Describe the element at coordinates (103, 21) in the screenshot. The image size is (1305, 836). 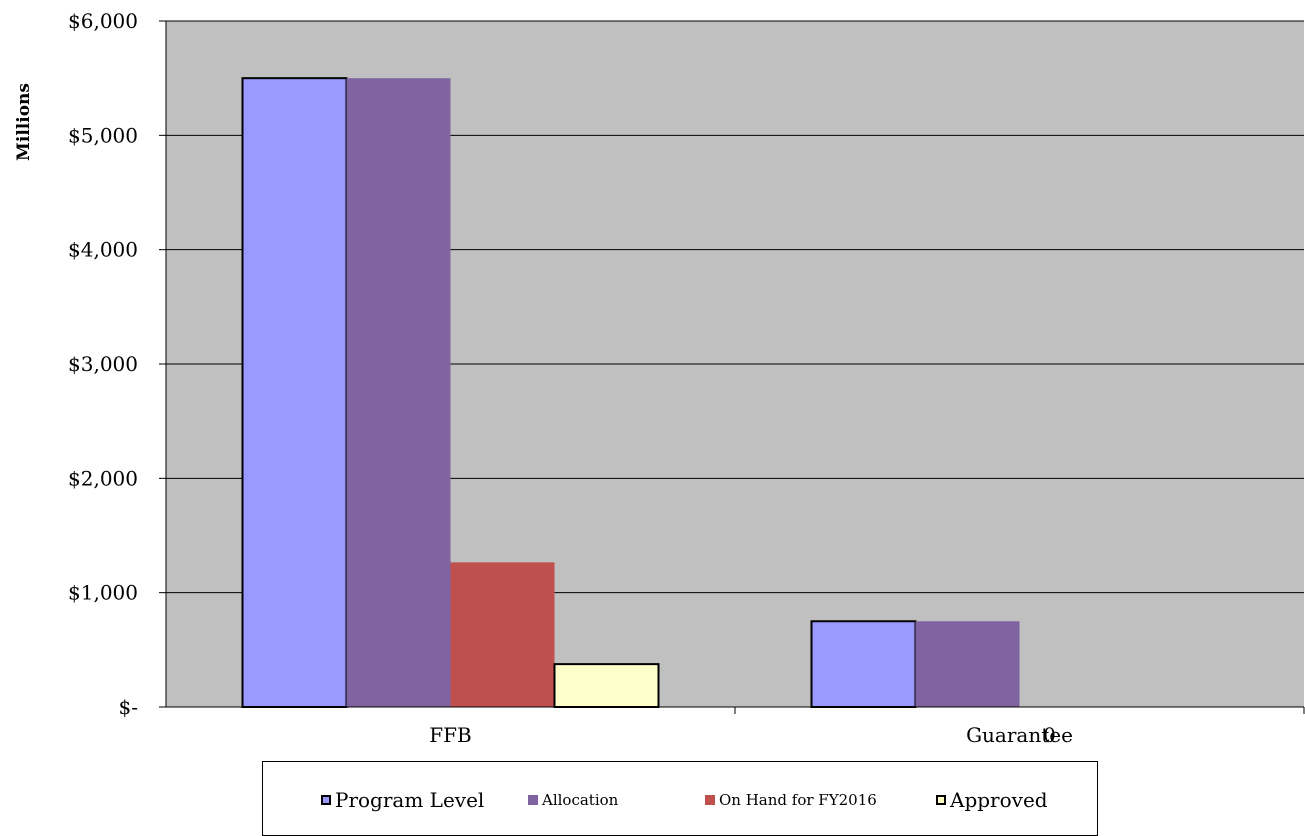
I see `y-tick-label: $6,000` at that location.